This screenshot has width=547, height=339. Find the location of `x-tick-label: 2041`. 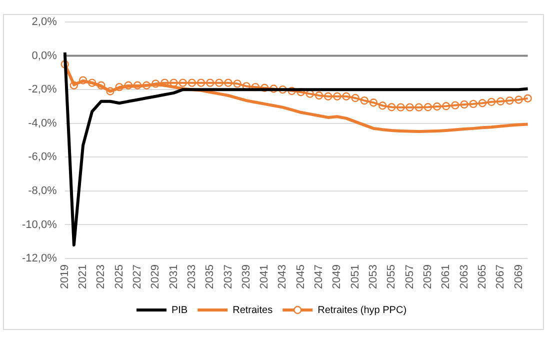

x-tick-label: 2041 is located at coordinates (264, 277).